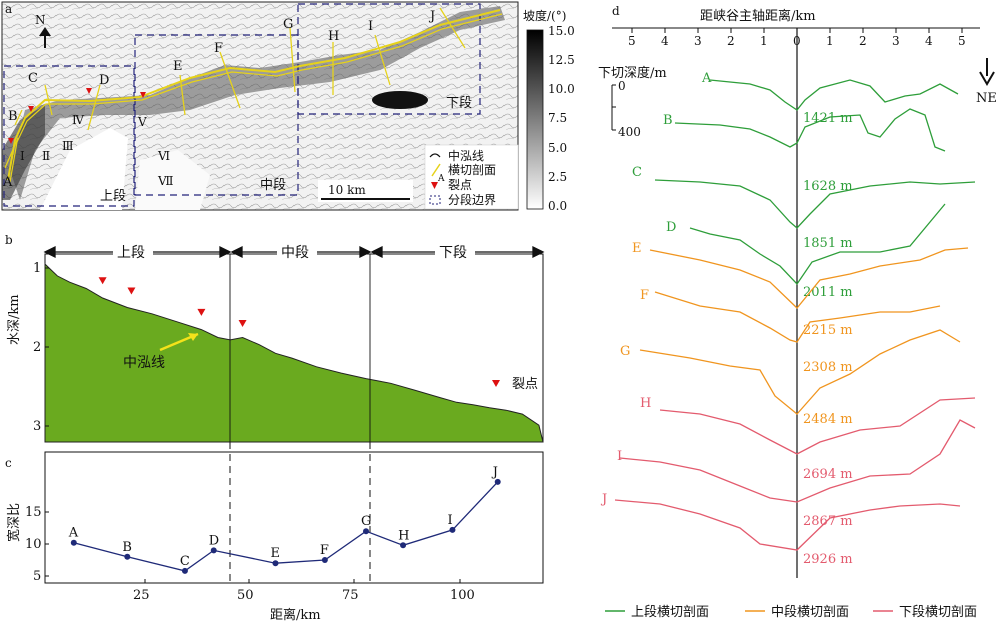 This screenshot has height=625, width=1000. I want to click on profile-letters: A B C D E F G H I J, so click(218, 99).